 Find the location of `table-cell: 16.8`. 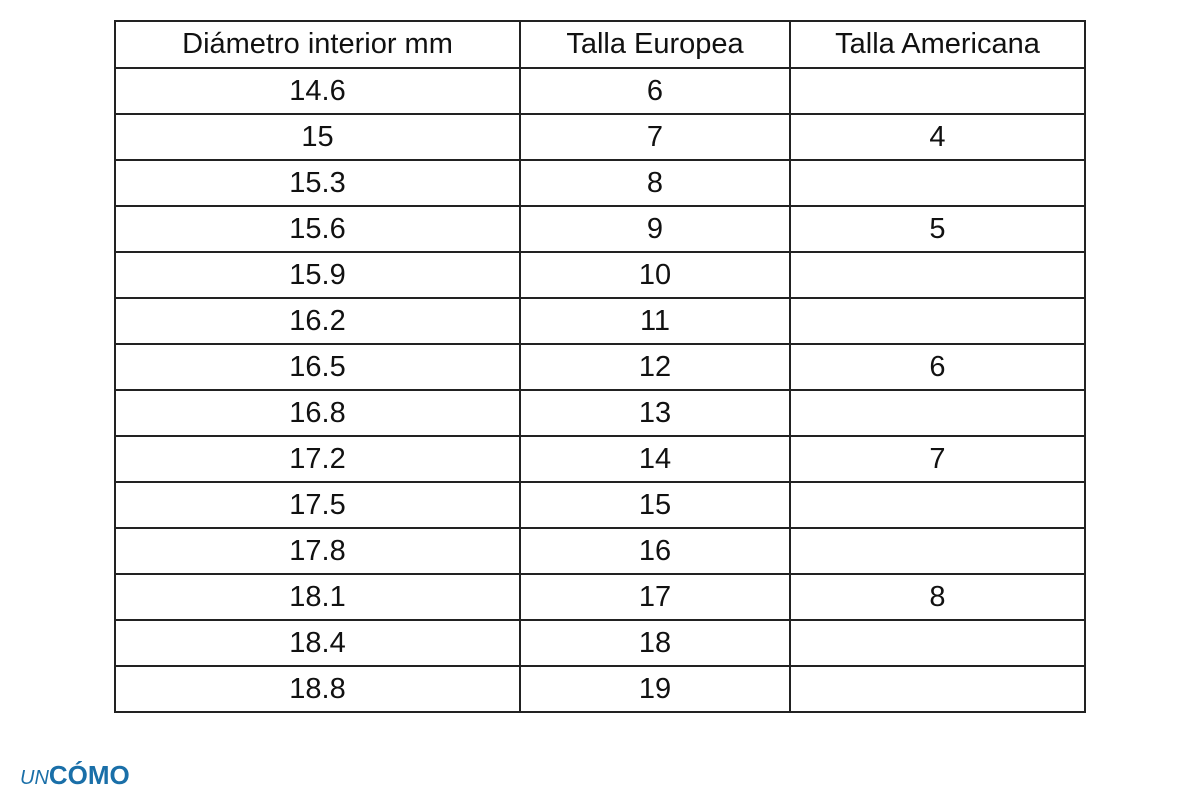

table-cell: 16.8 is located at coordinates (317, 413).